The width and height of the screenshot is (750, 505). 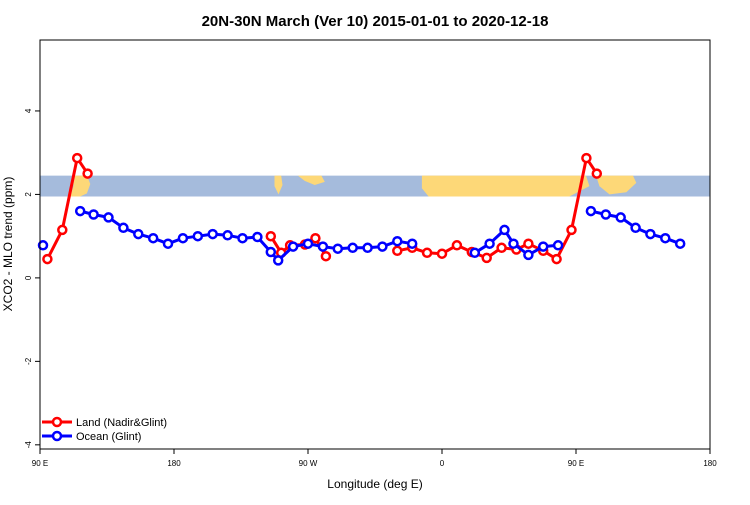 What do you see at coordinates (28, 110) in the screenshot?
I see `y-tick-label: 4` at bounding box center [28, 110].